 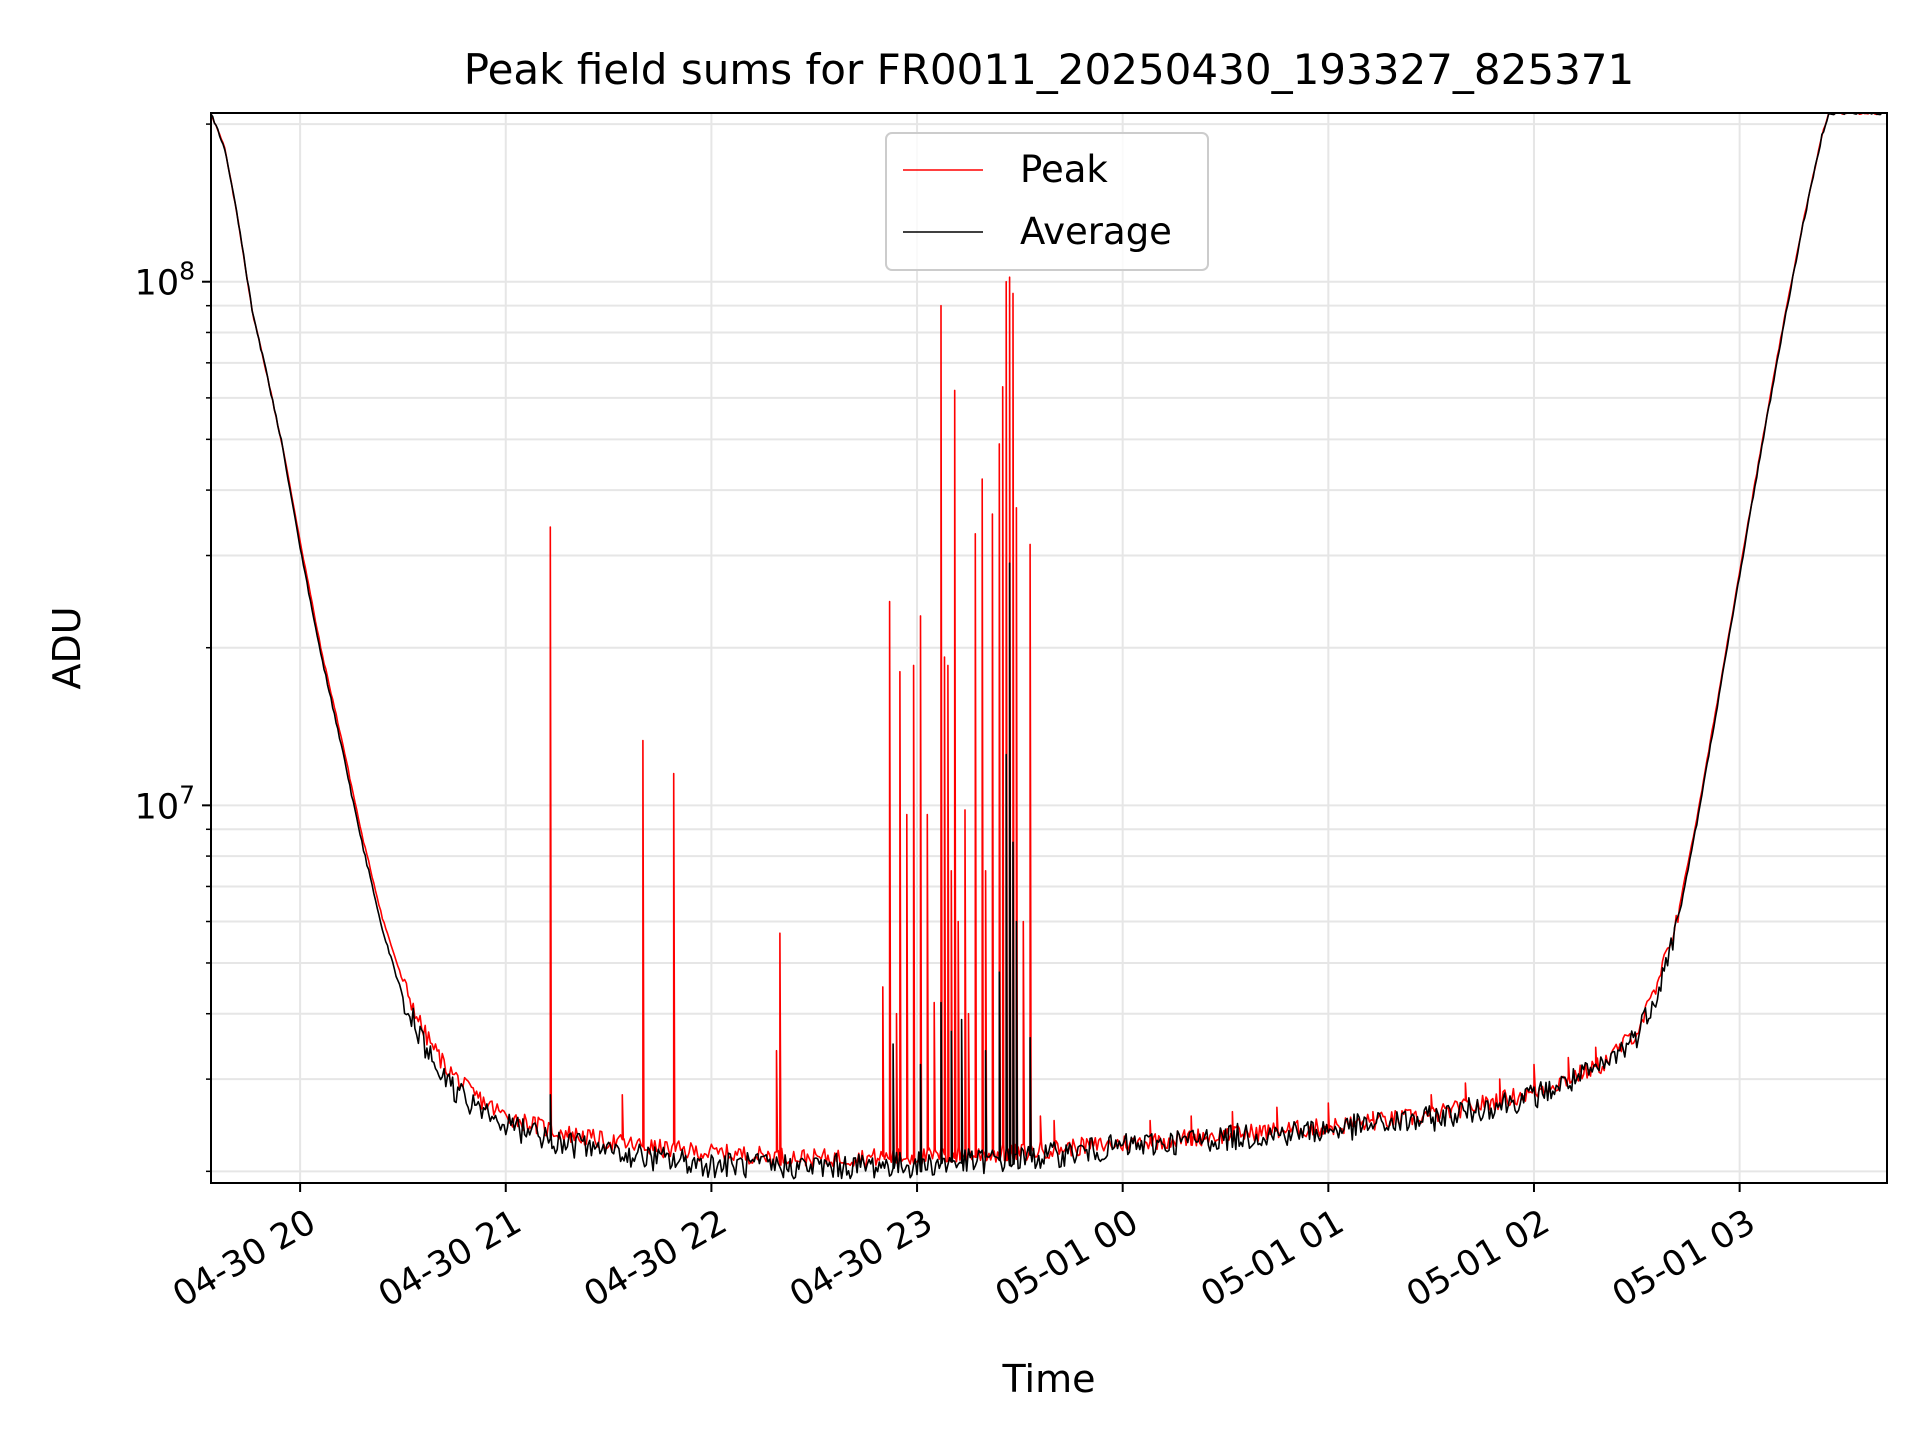 I want to click on x-axis-label: Time, so click(x=1049, y=1379).